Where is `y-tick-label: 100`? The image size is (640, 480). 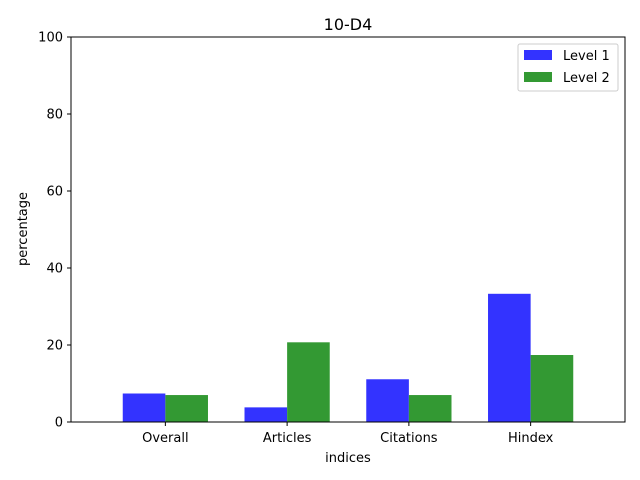
y-tick-label: 100 is located at coordinates (50, 38).